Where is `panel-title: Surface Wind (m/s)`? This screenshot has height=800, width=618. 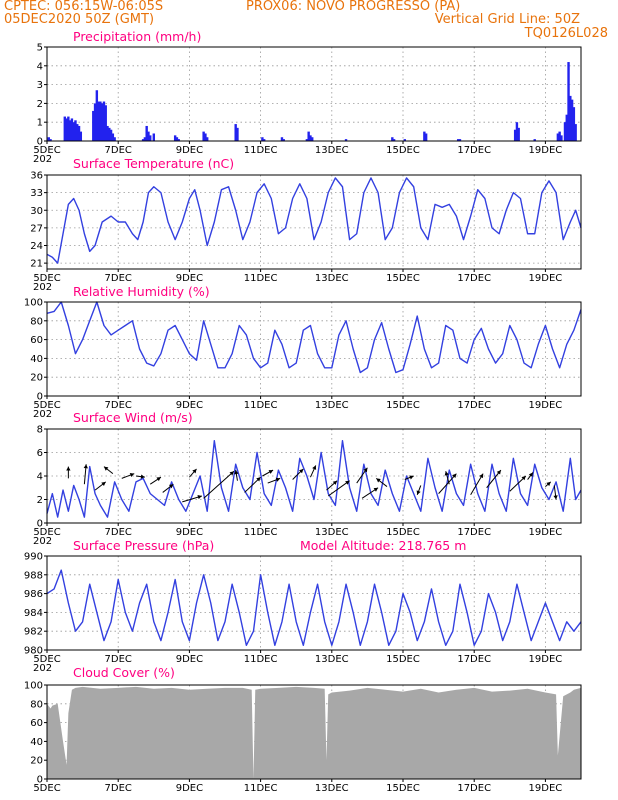 panel-title: Surface Wind (m/s) is located at coordinates (133, 417).